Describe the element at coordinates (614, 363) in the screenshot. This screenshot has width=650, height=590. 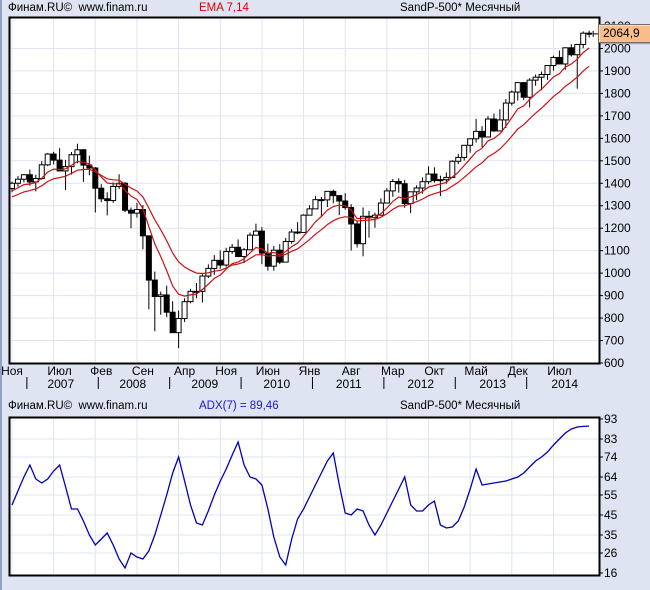
I see `svg-text: 600` at that location.